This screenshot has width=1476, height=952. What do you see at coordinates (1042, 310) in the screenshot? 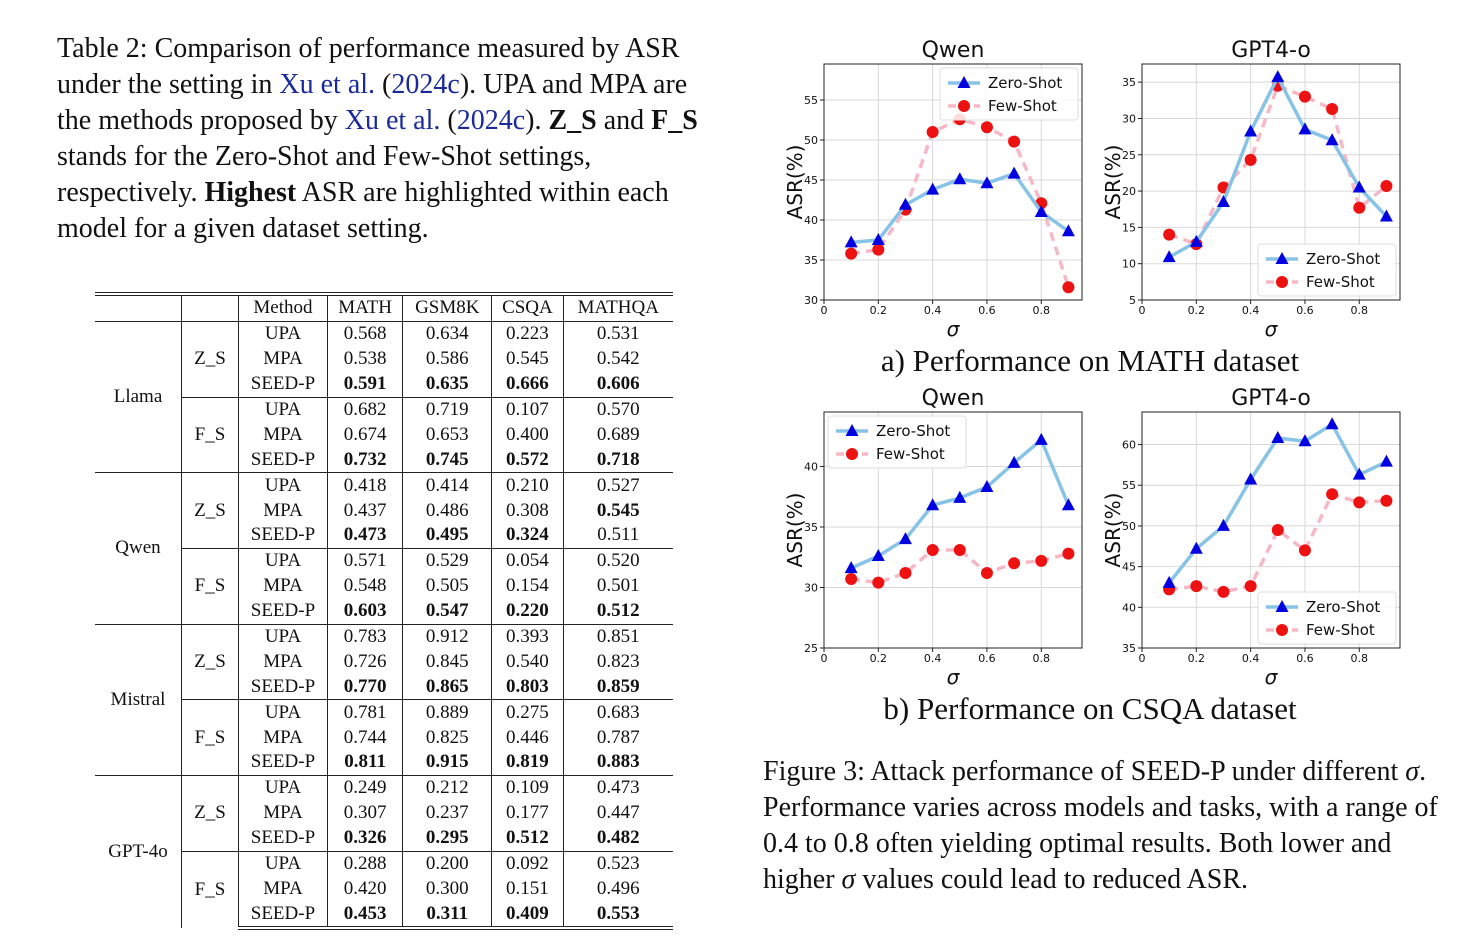
I see `x-tick-label: 0.8` at bounding box center [1042, 310].